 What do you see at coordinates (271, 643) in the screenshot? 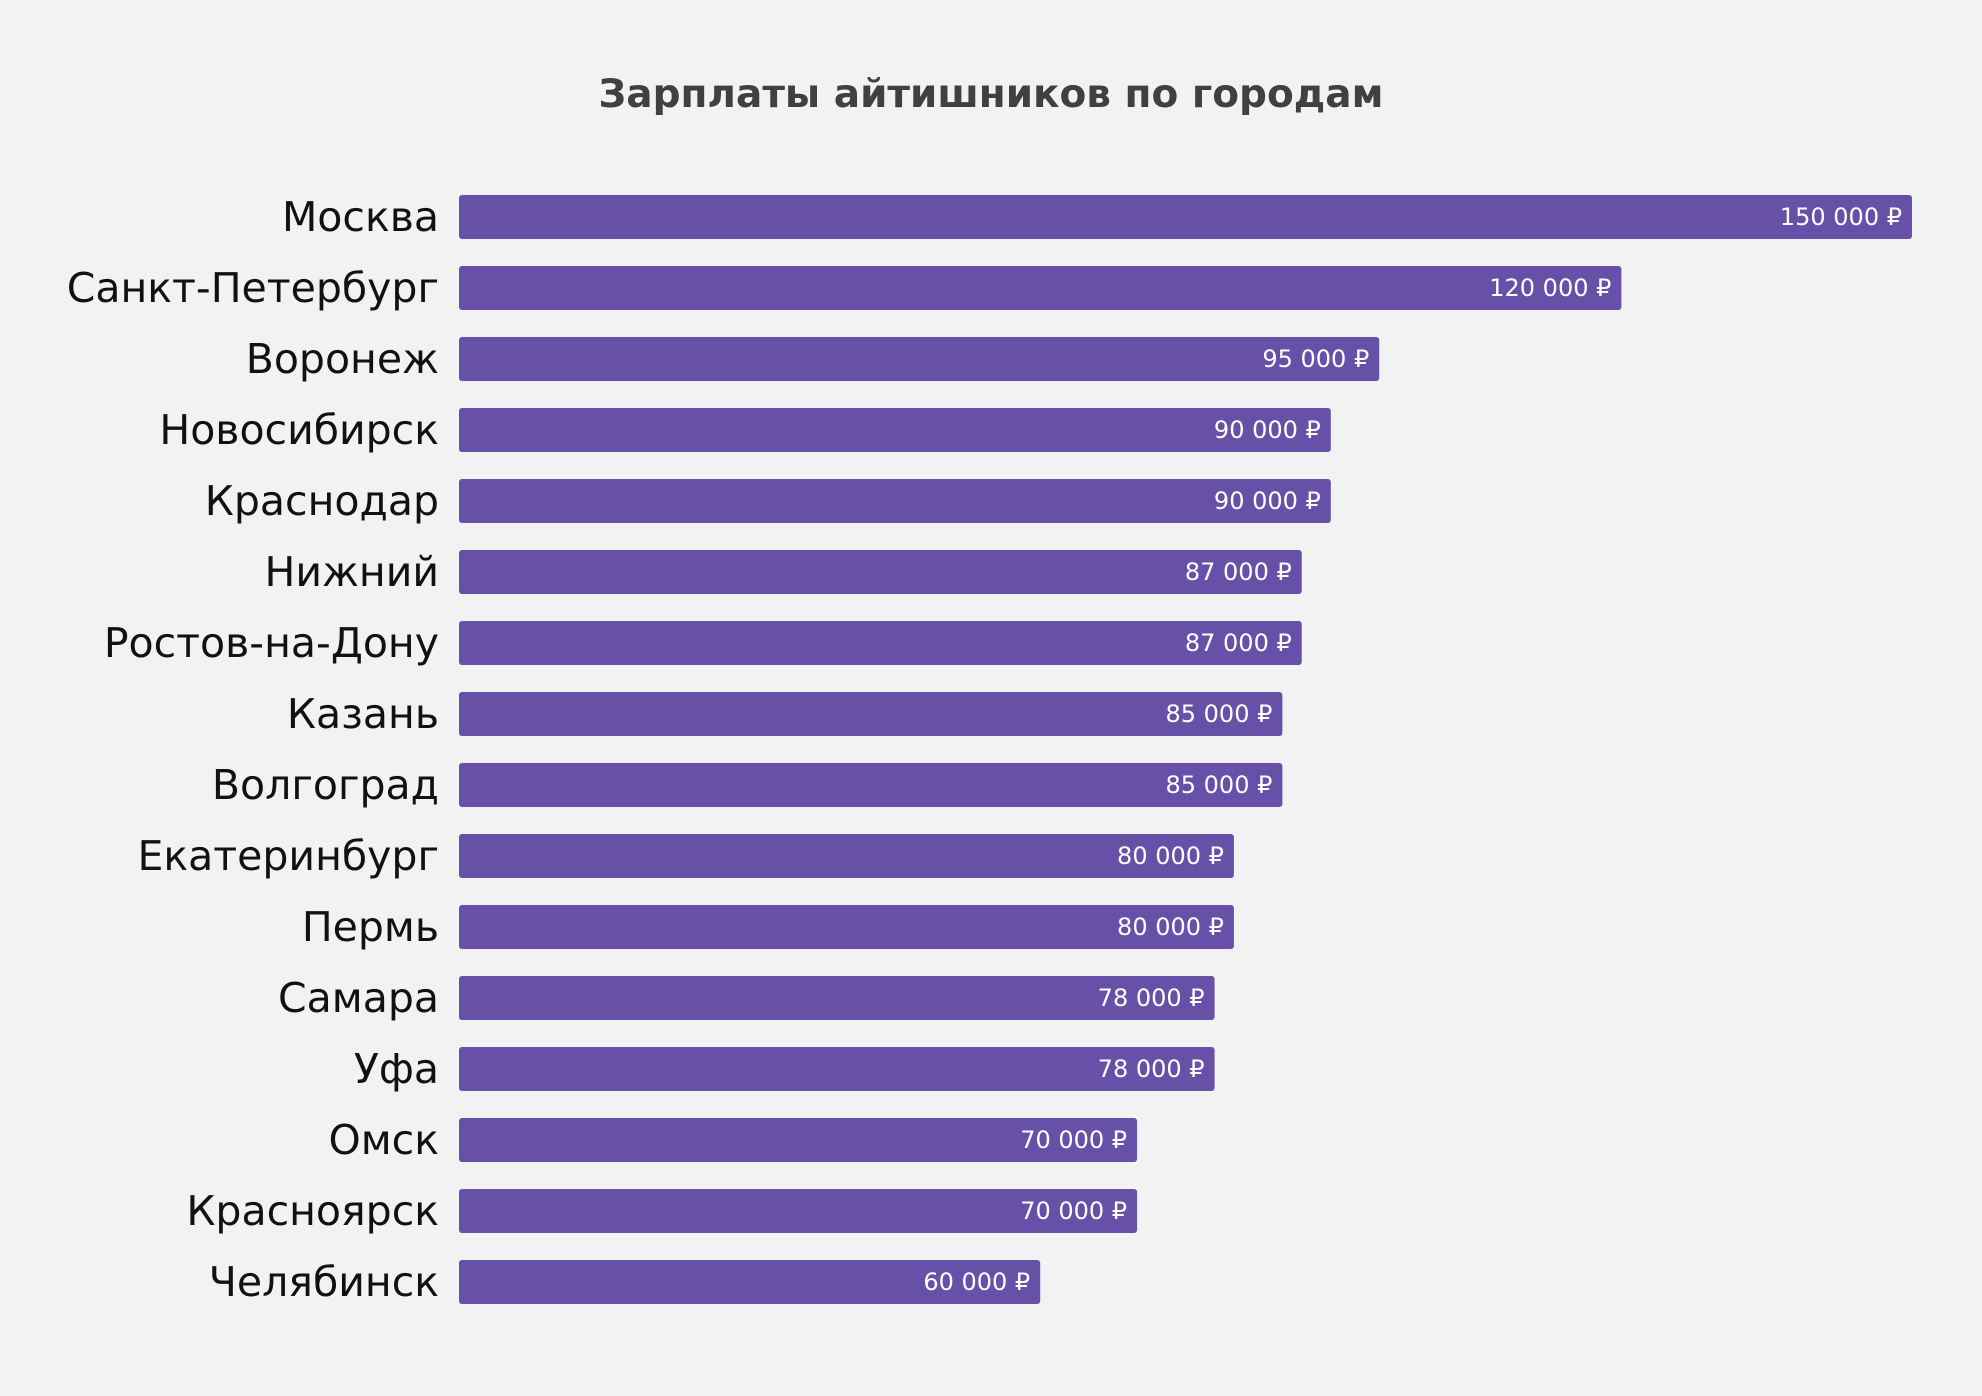
I see `category-label: Ростов-на-Дону` at bounding box center [271, 643].